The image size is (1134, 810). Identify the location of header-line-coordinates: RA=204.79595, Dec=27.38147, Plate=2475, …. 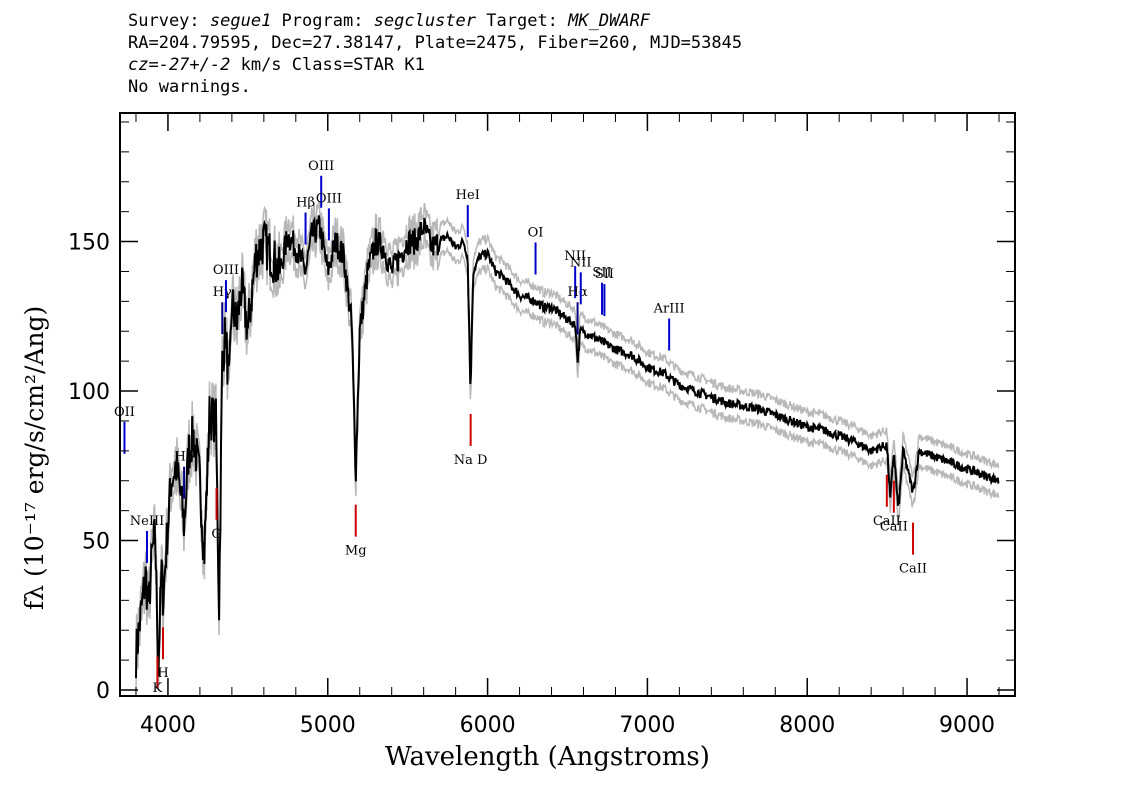
(435, 43).